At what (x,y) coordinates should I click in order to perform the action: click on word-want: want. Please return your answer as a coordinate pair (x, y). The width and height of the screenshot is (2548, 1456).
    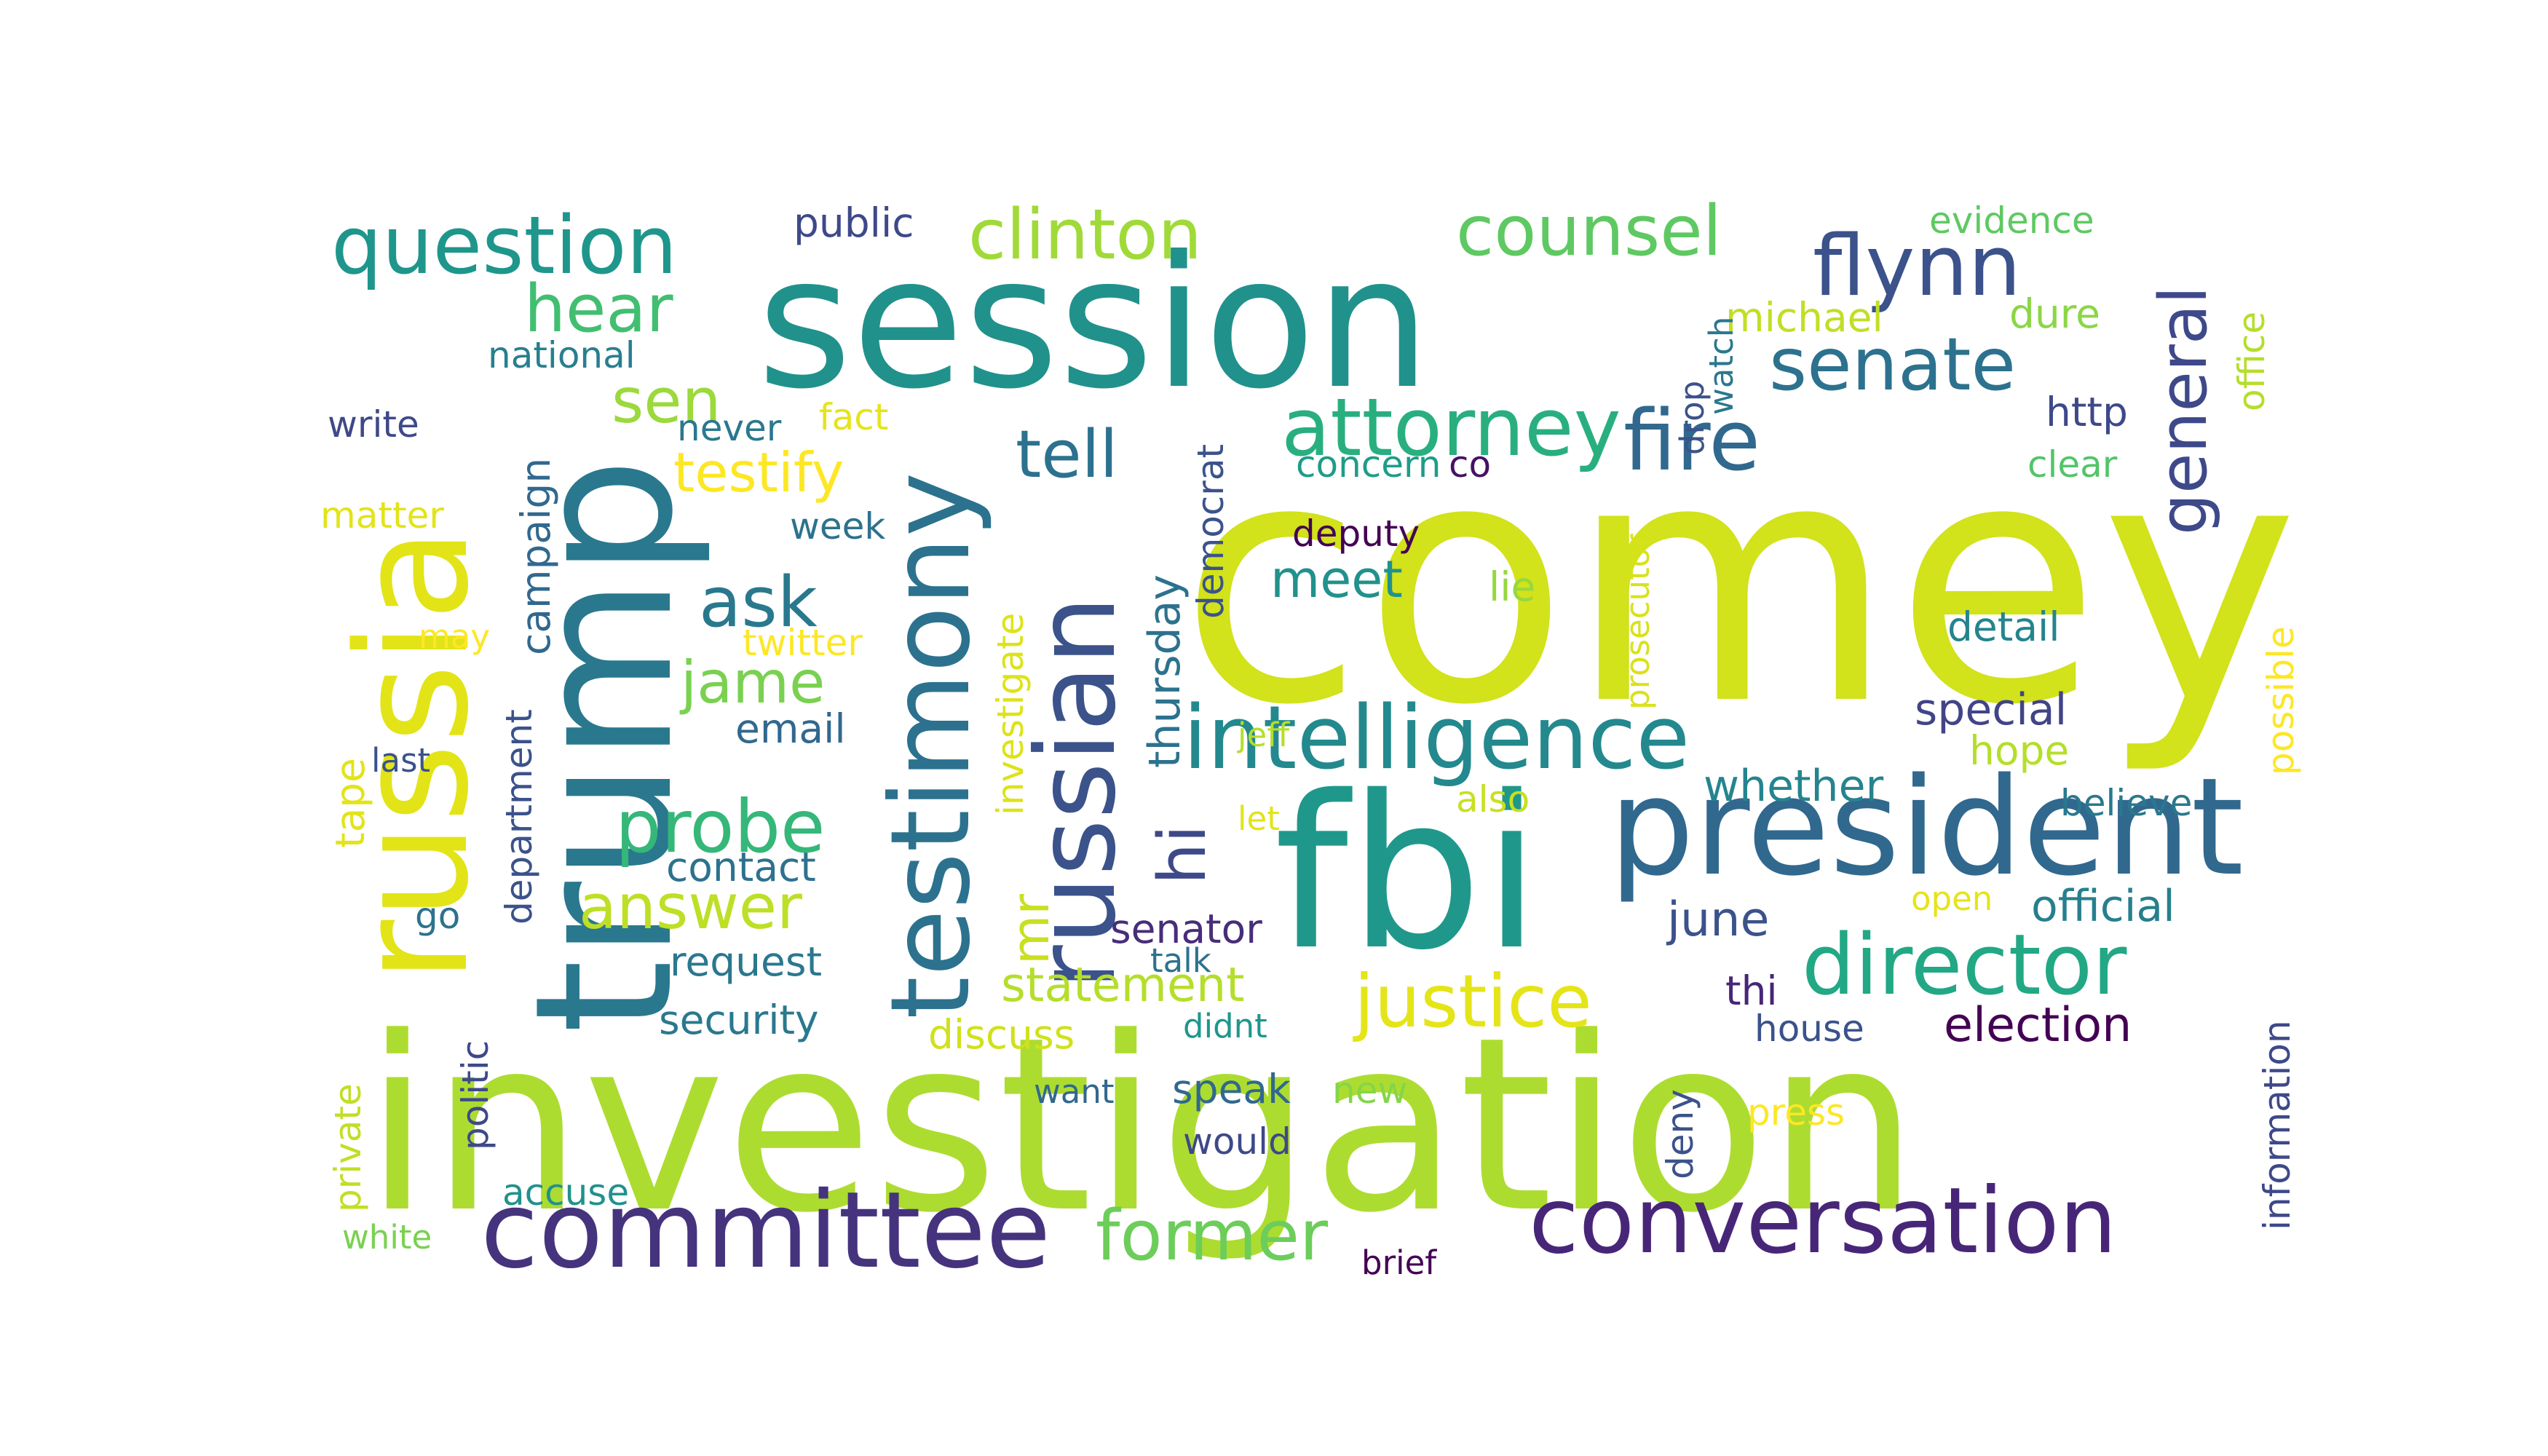
    Looking at the image, I should click on (1074, 1091).